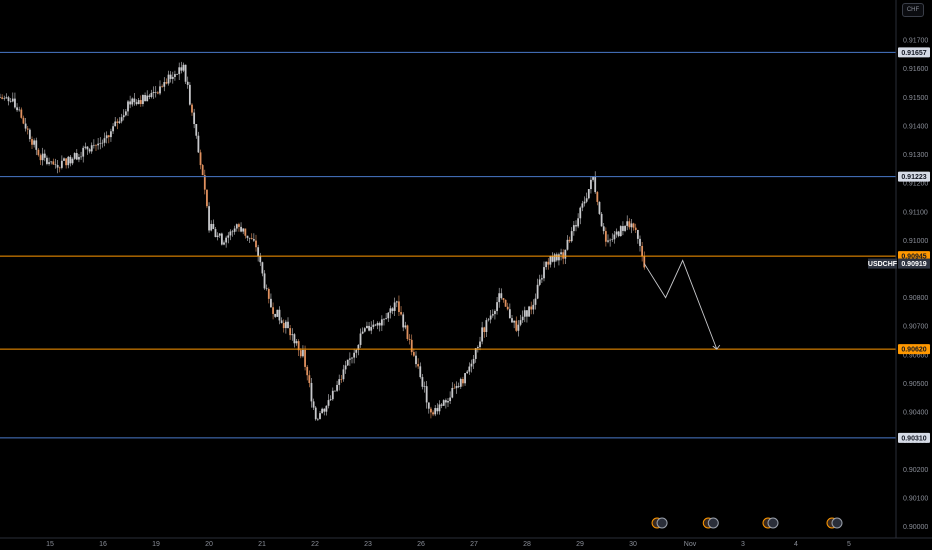 The height and width of the screenshot is (550, 932). Describe the element at coordinates (747, 523) in the screenshot. I see `event-markers` at that location.